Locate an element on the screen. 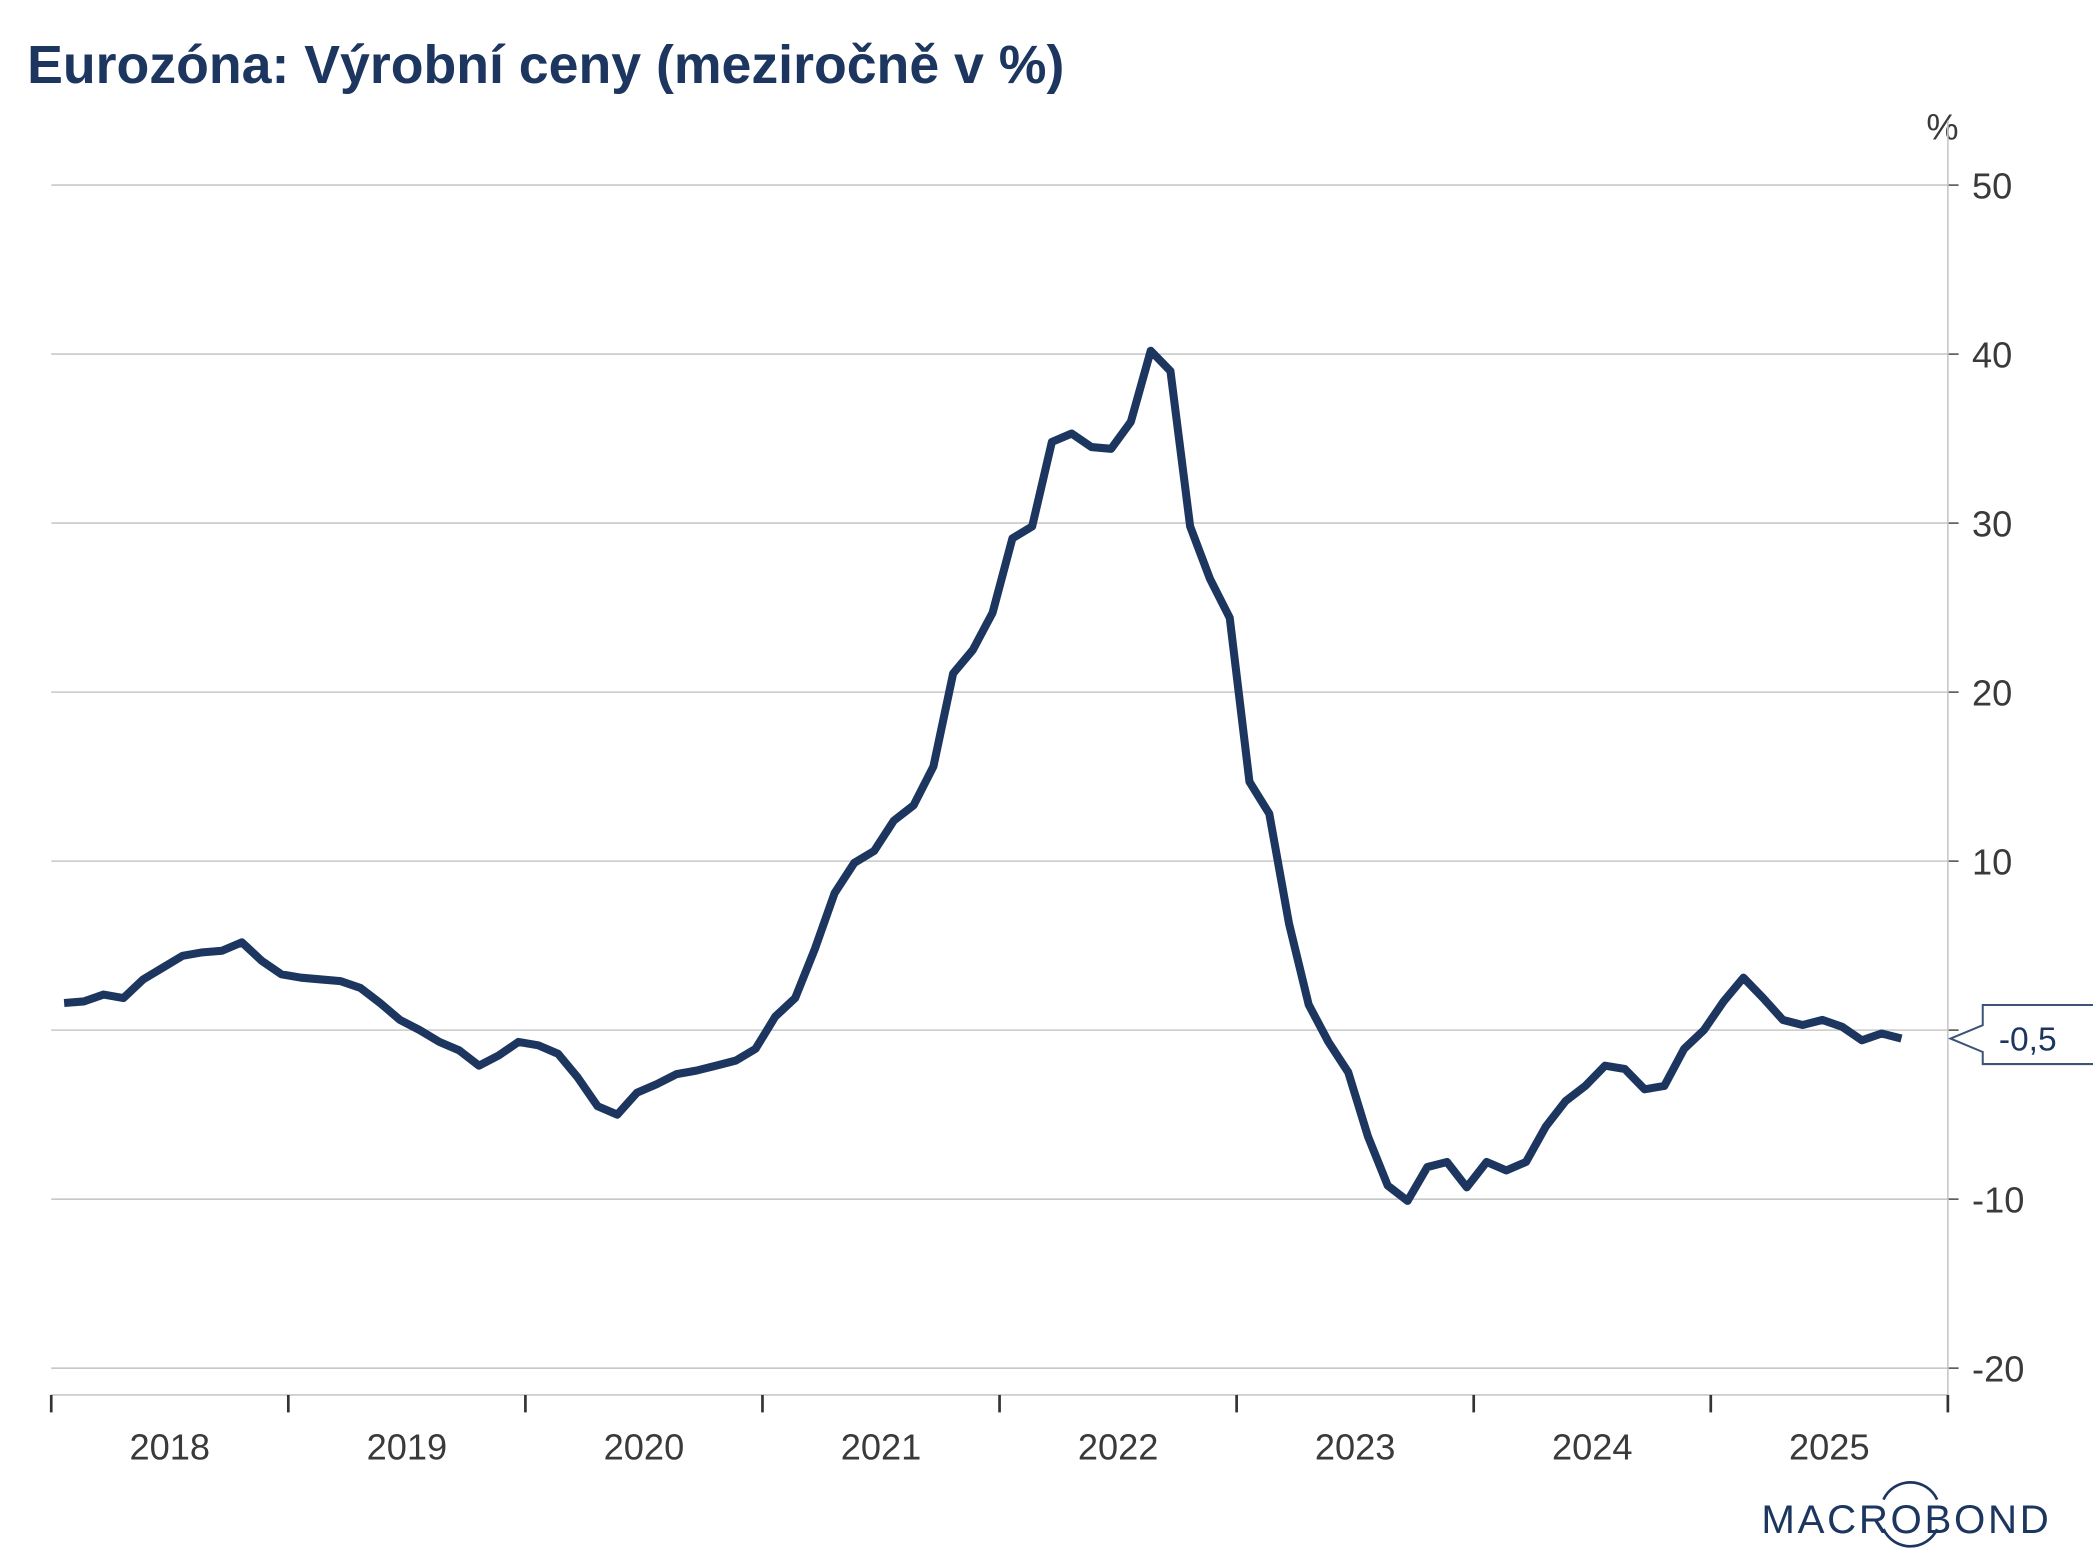 This screenshot has height=1568, width=2093. y-tick-label: -20 is located at coordinates (1998, 1369).